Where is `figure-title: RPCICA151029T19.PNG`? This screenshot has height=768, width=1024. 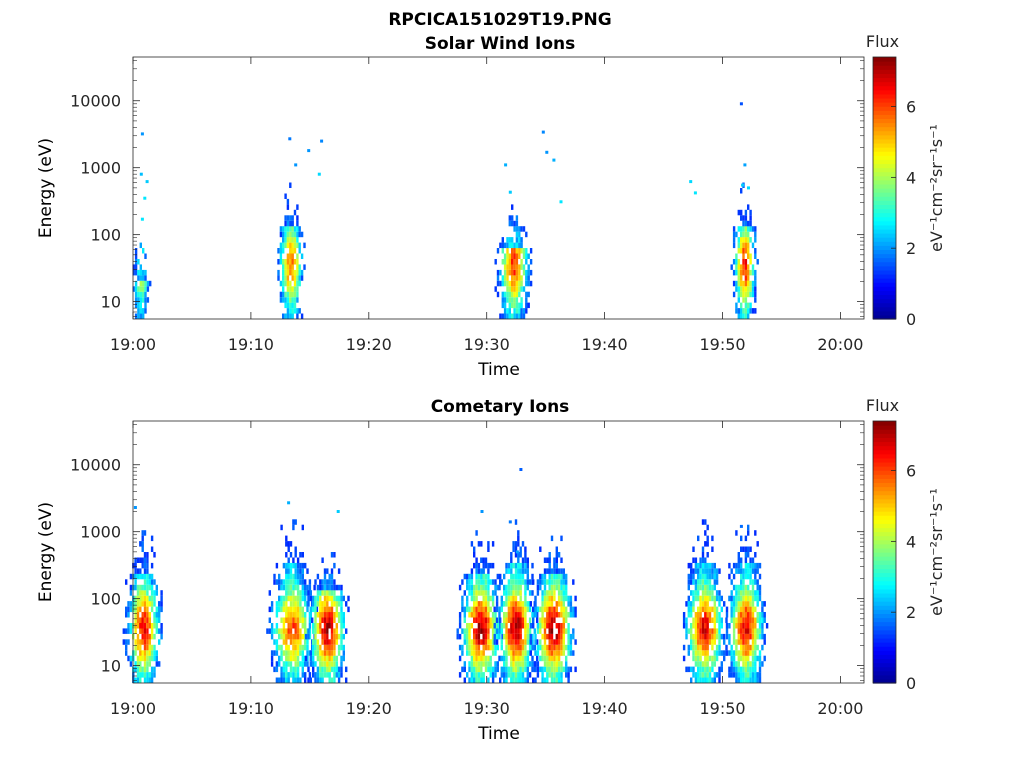
figure-title: RPCICA151029T19.PNG is located at coordinates (499, 20).